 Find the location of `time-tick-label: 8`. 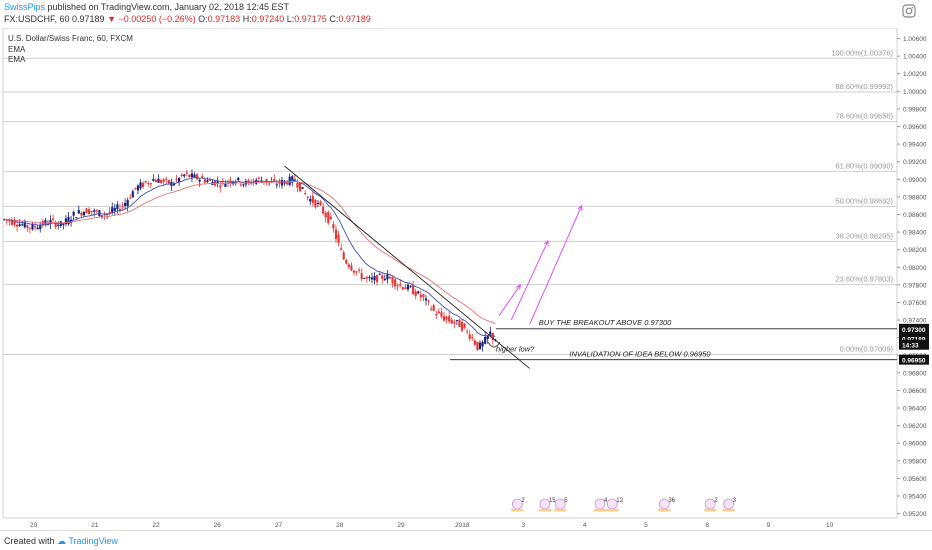

time-tick-label: 8 is located at coordinates (707, 525).